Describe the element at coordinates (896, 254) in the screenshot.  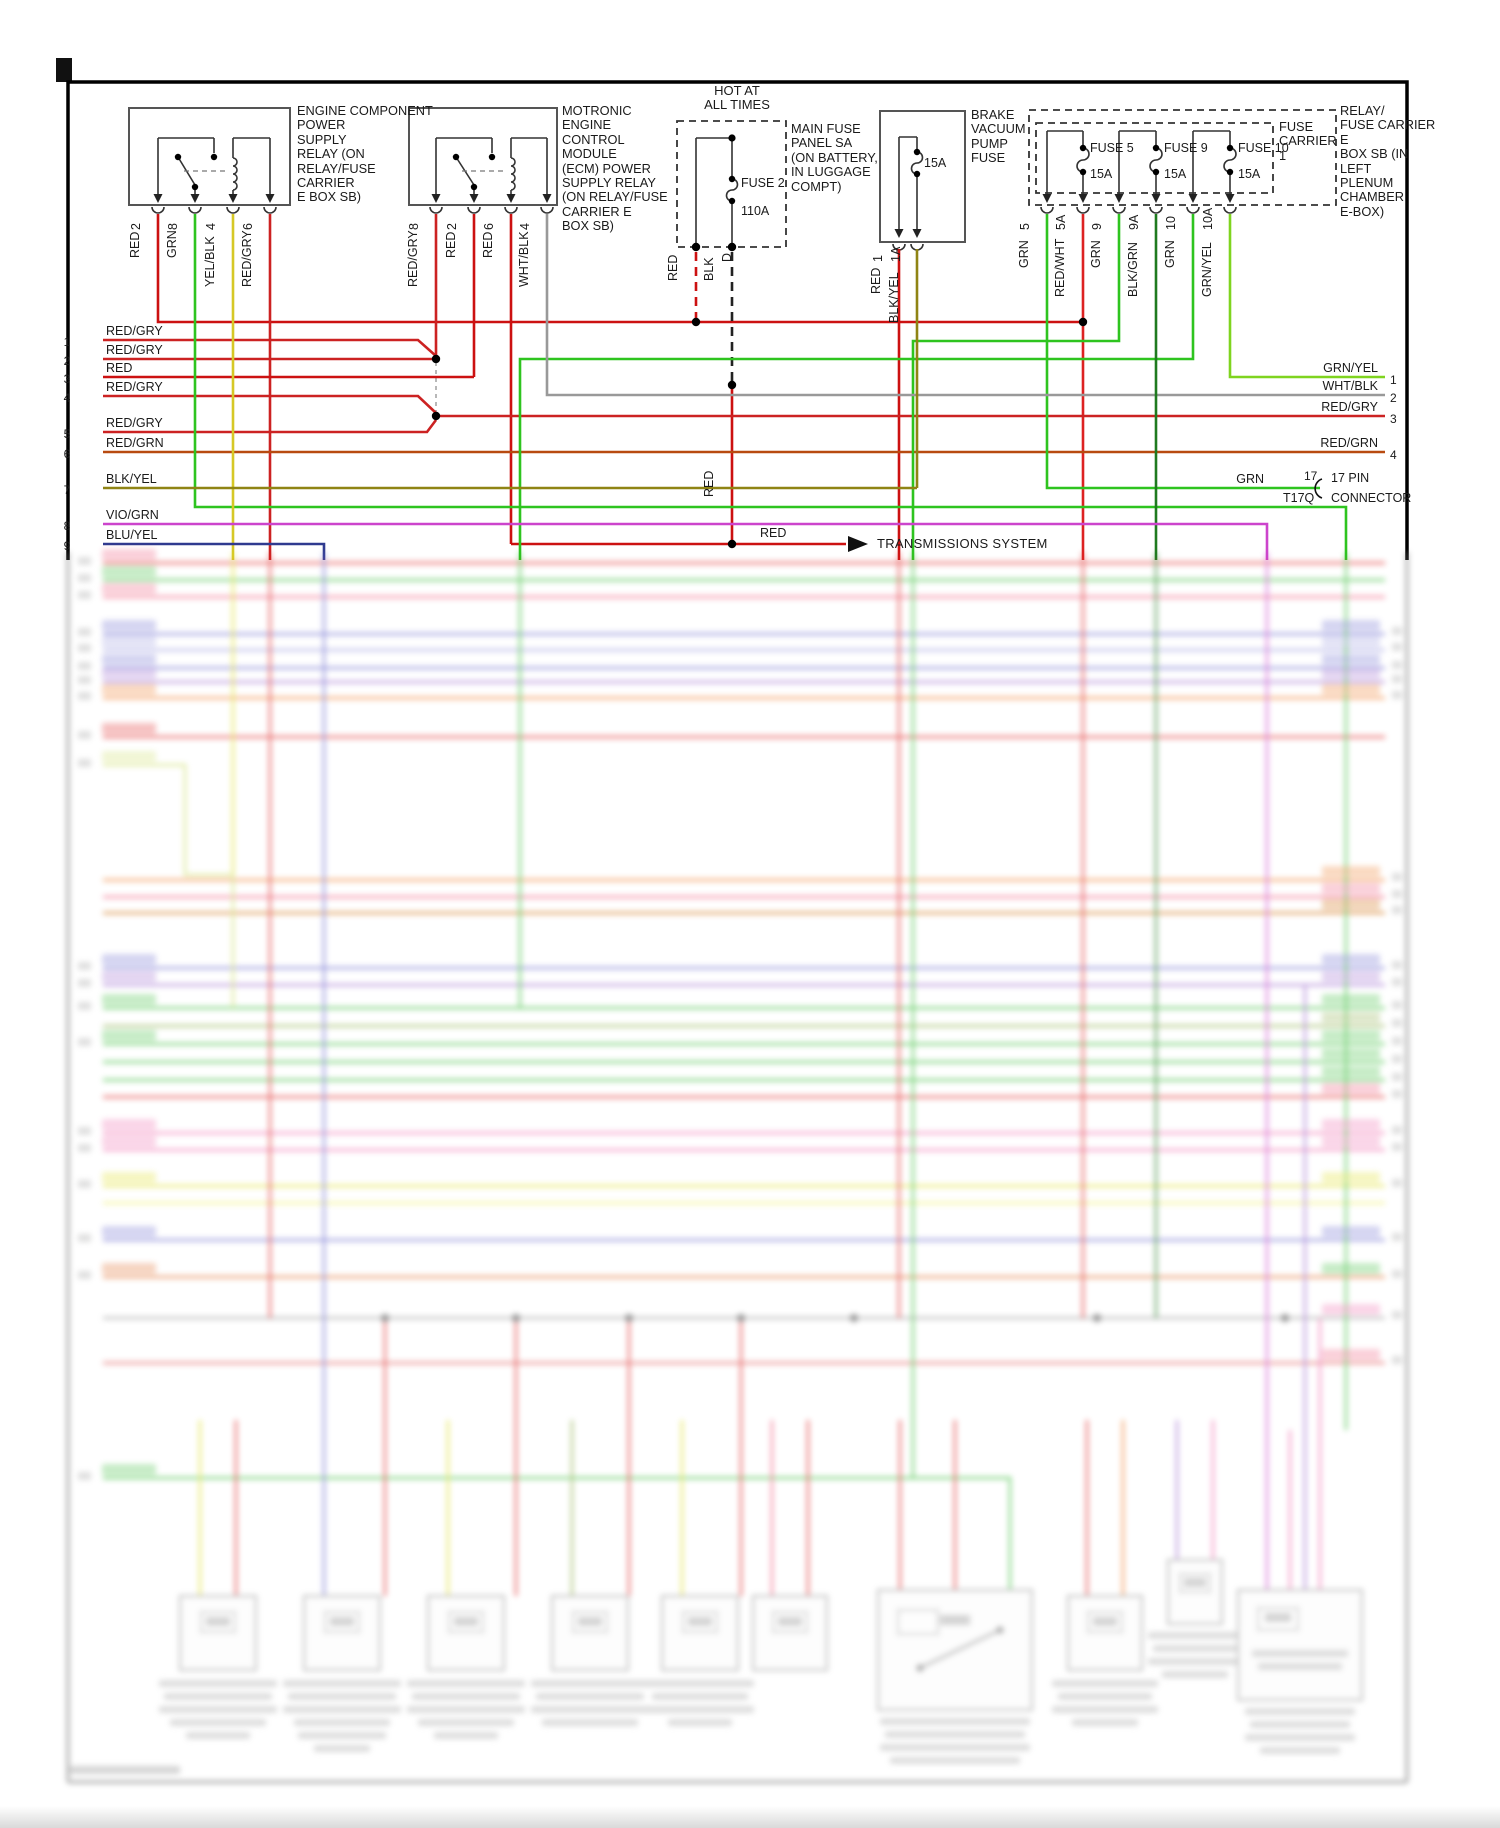
I see `pin-number: 1A` at that location.